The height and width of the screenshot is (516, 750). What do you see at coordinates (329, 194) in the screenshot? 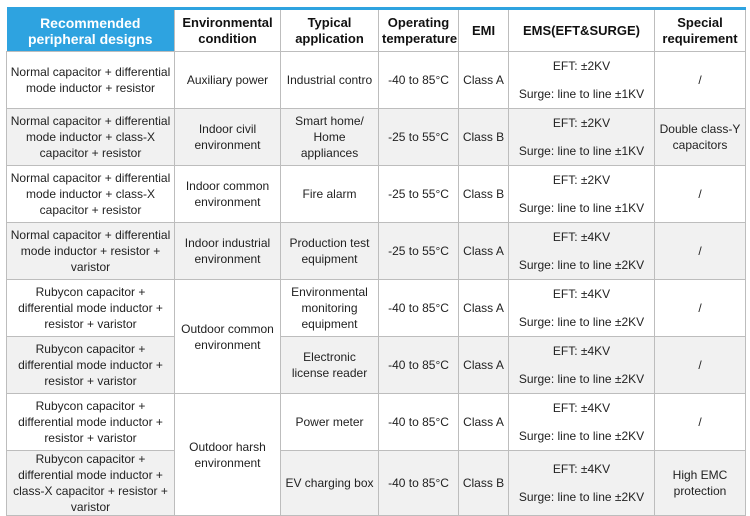
I see `application-cell: Fire alarm` at bounding box center [329, 194].